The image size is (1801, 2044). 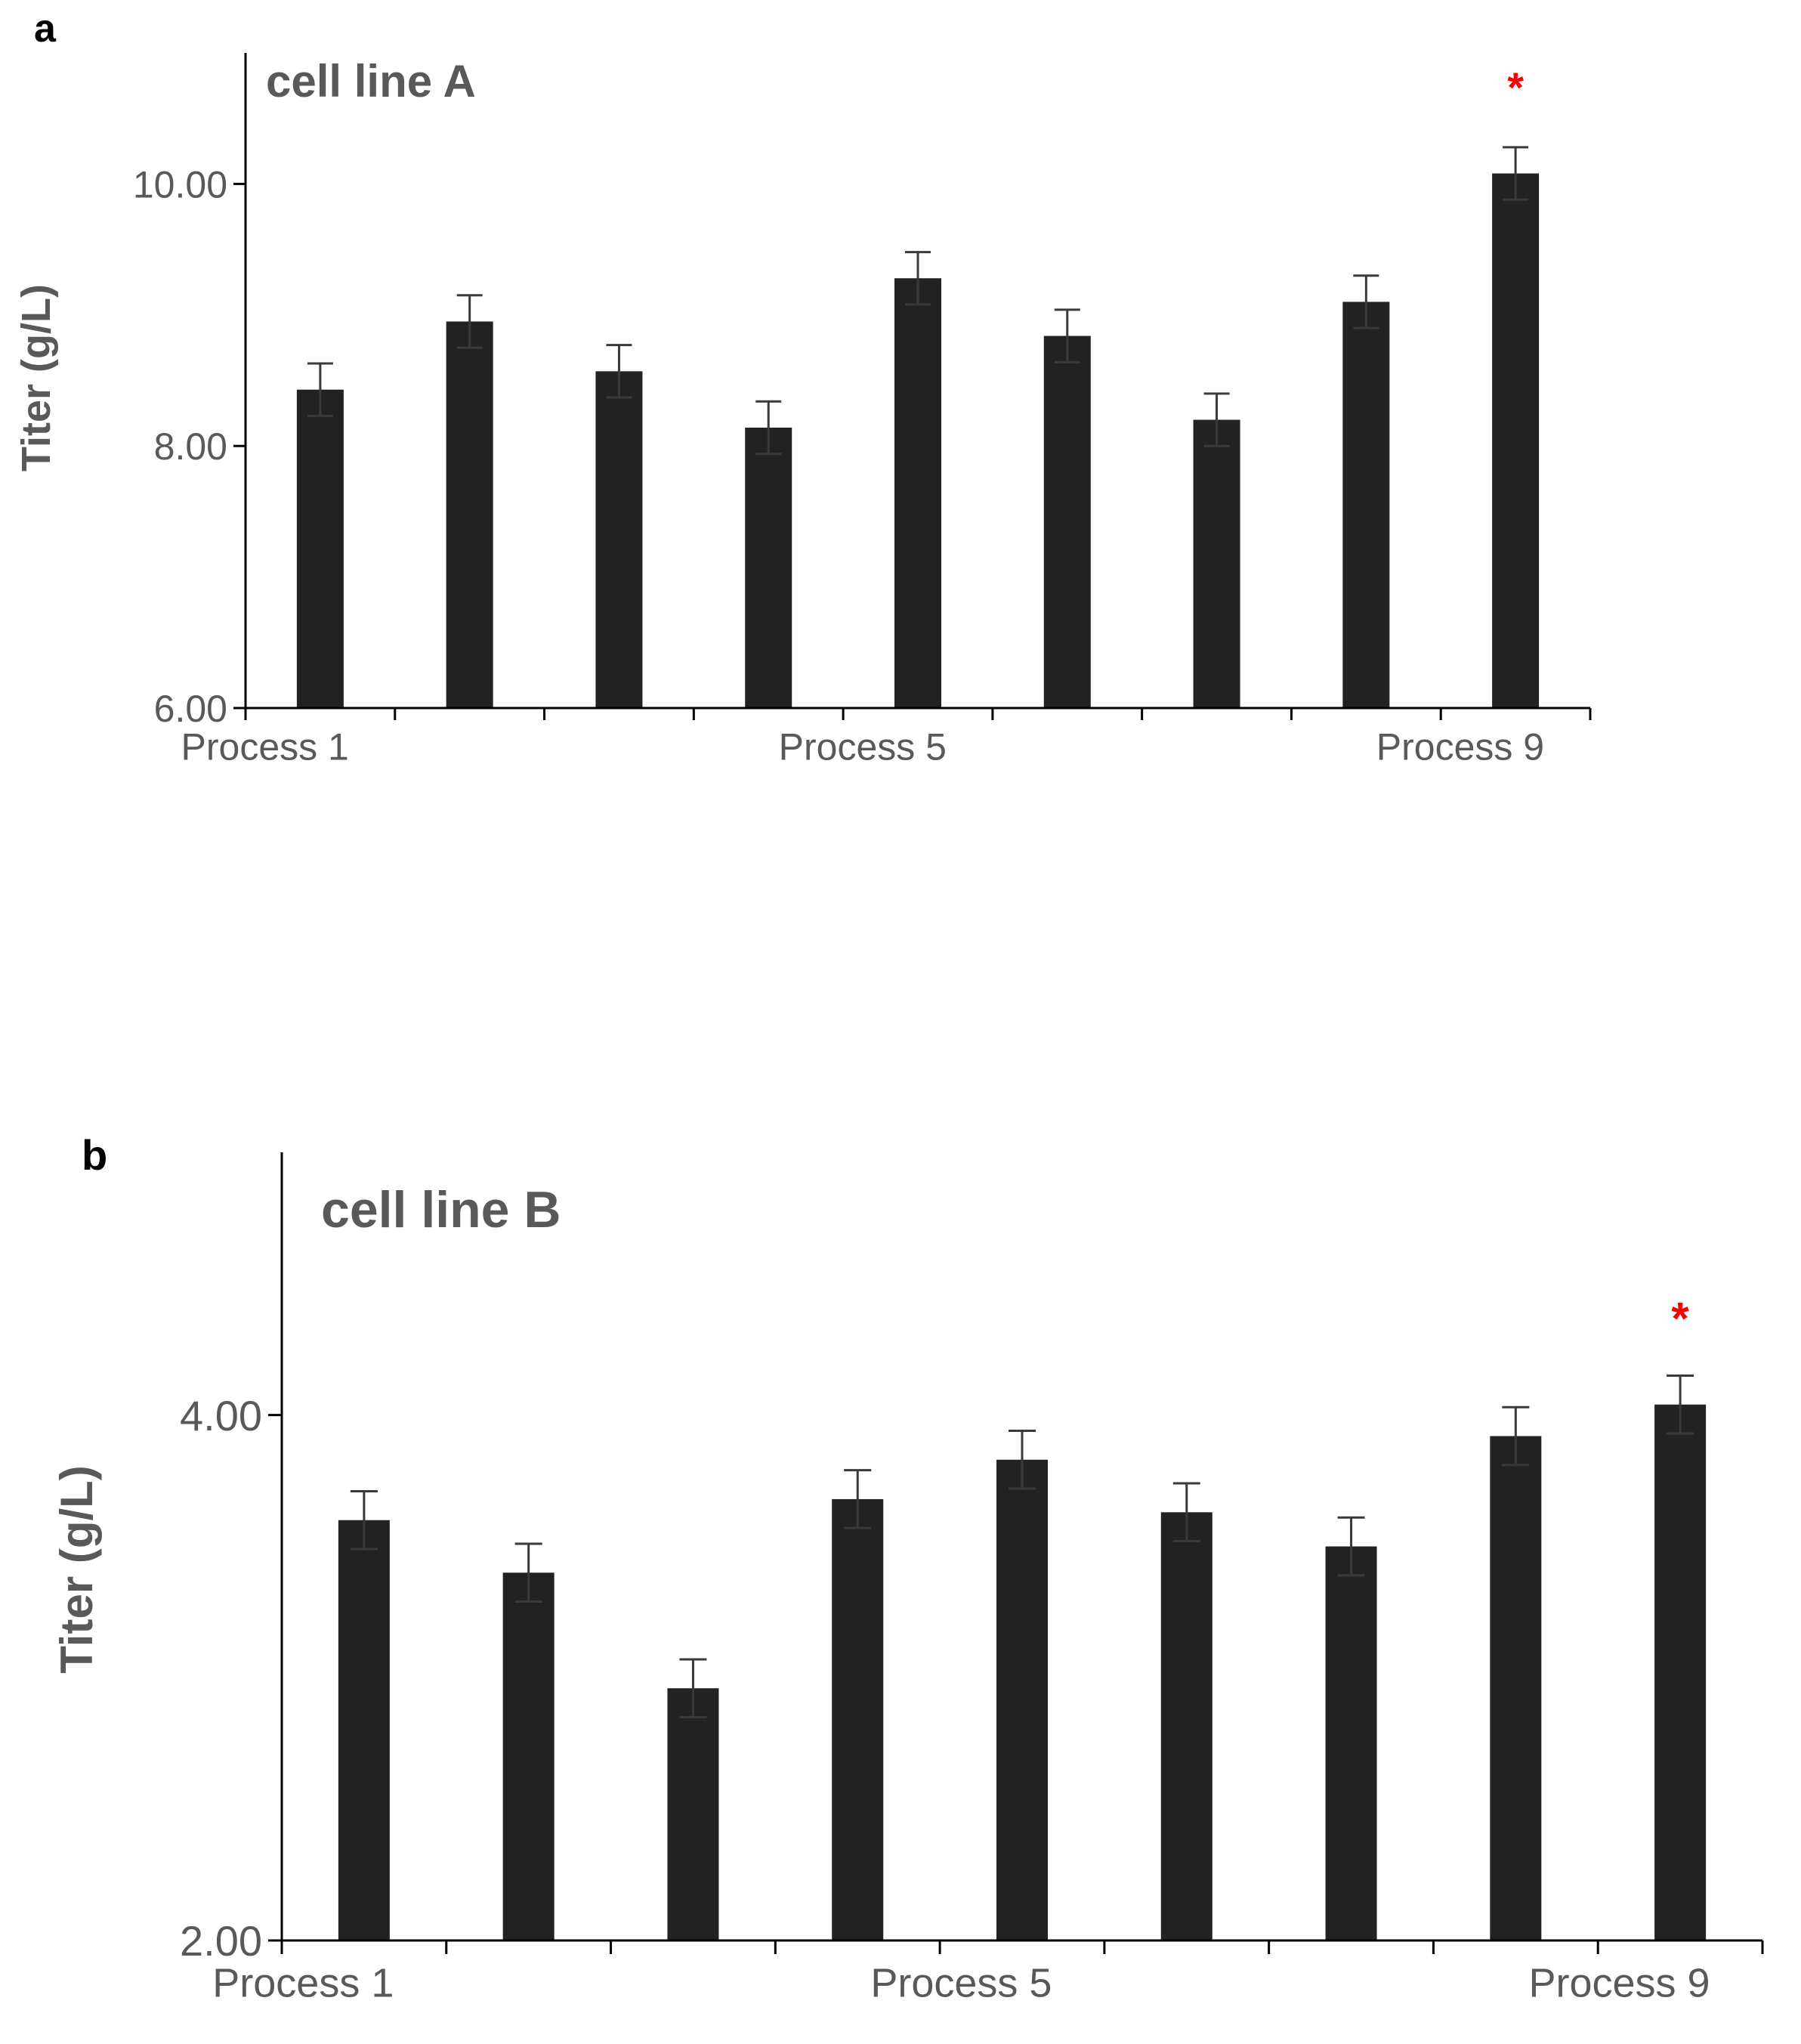 I want to click on panel-b-significance-marker: *, so click(x=1680, y=1319).